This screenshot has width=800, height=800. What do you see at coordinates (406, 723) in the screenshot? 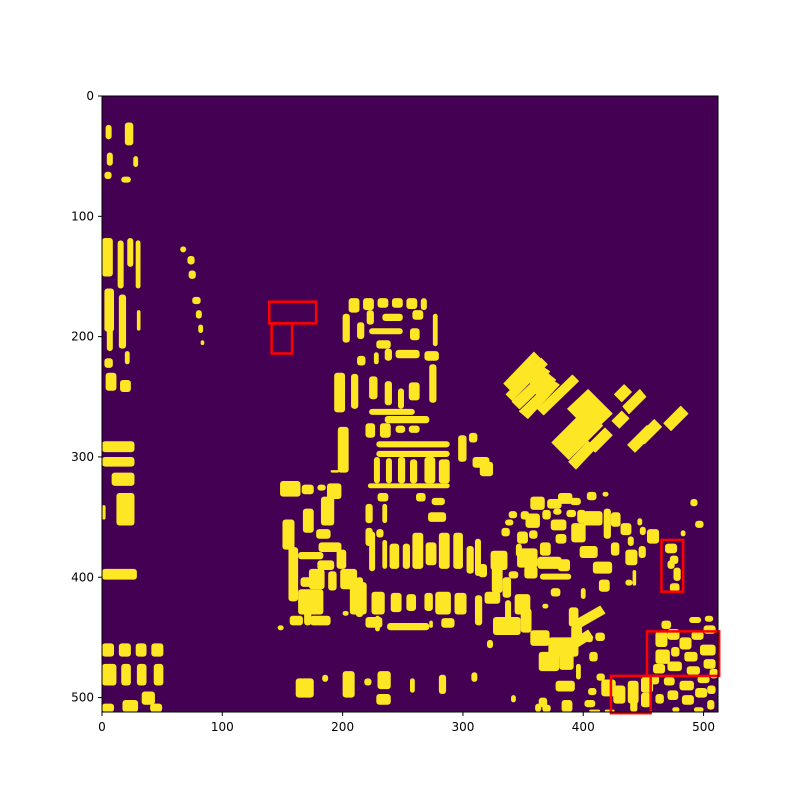
I see `x-axis: 0 100 200 300 400 500` at bounding box center [406, 723].